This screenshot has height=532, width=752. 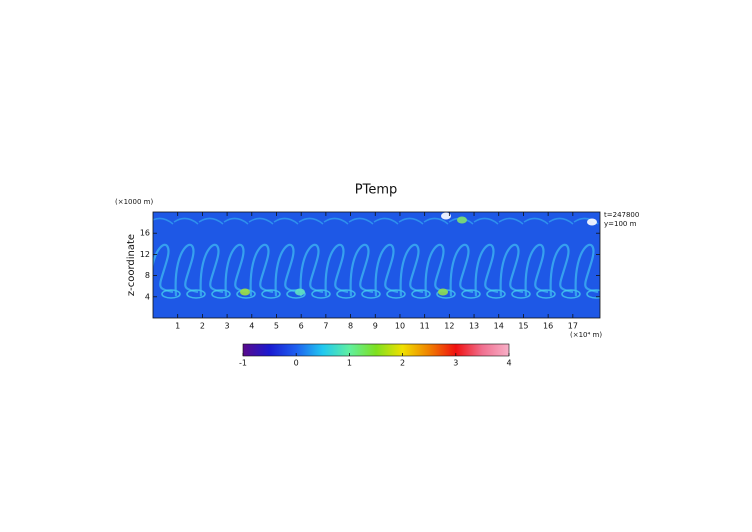 What do you see at coordinates (376, 190) in the screenshot?
I see `chart-title: PTemp` at bounding box center [376, 190].